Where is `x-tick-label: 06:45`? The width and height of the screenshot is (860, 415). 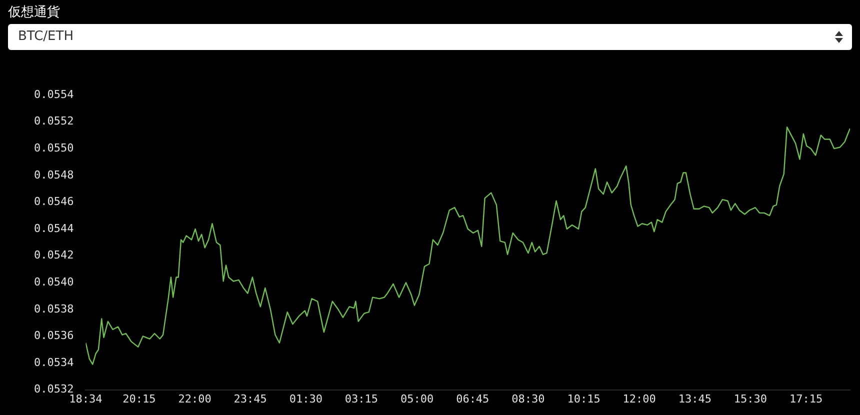
x-tick-label: 06:45 is located at coordinates (473, 399).